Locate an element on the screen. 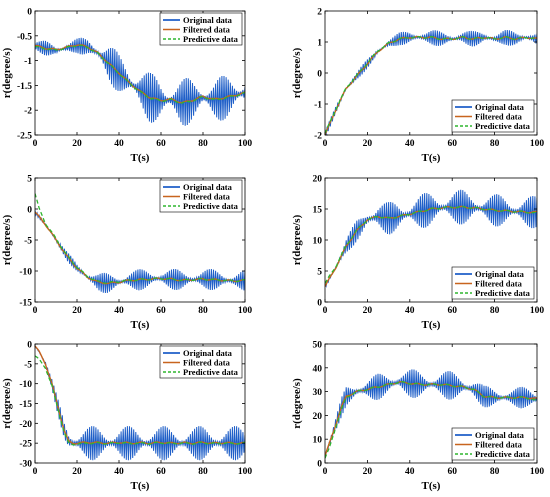 The width and height of the screenshot is (550, 497). y-tick-label: 20 is located at coordinates (318, 180).